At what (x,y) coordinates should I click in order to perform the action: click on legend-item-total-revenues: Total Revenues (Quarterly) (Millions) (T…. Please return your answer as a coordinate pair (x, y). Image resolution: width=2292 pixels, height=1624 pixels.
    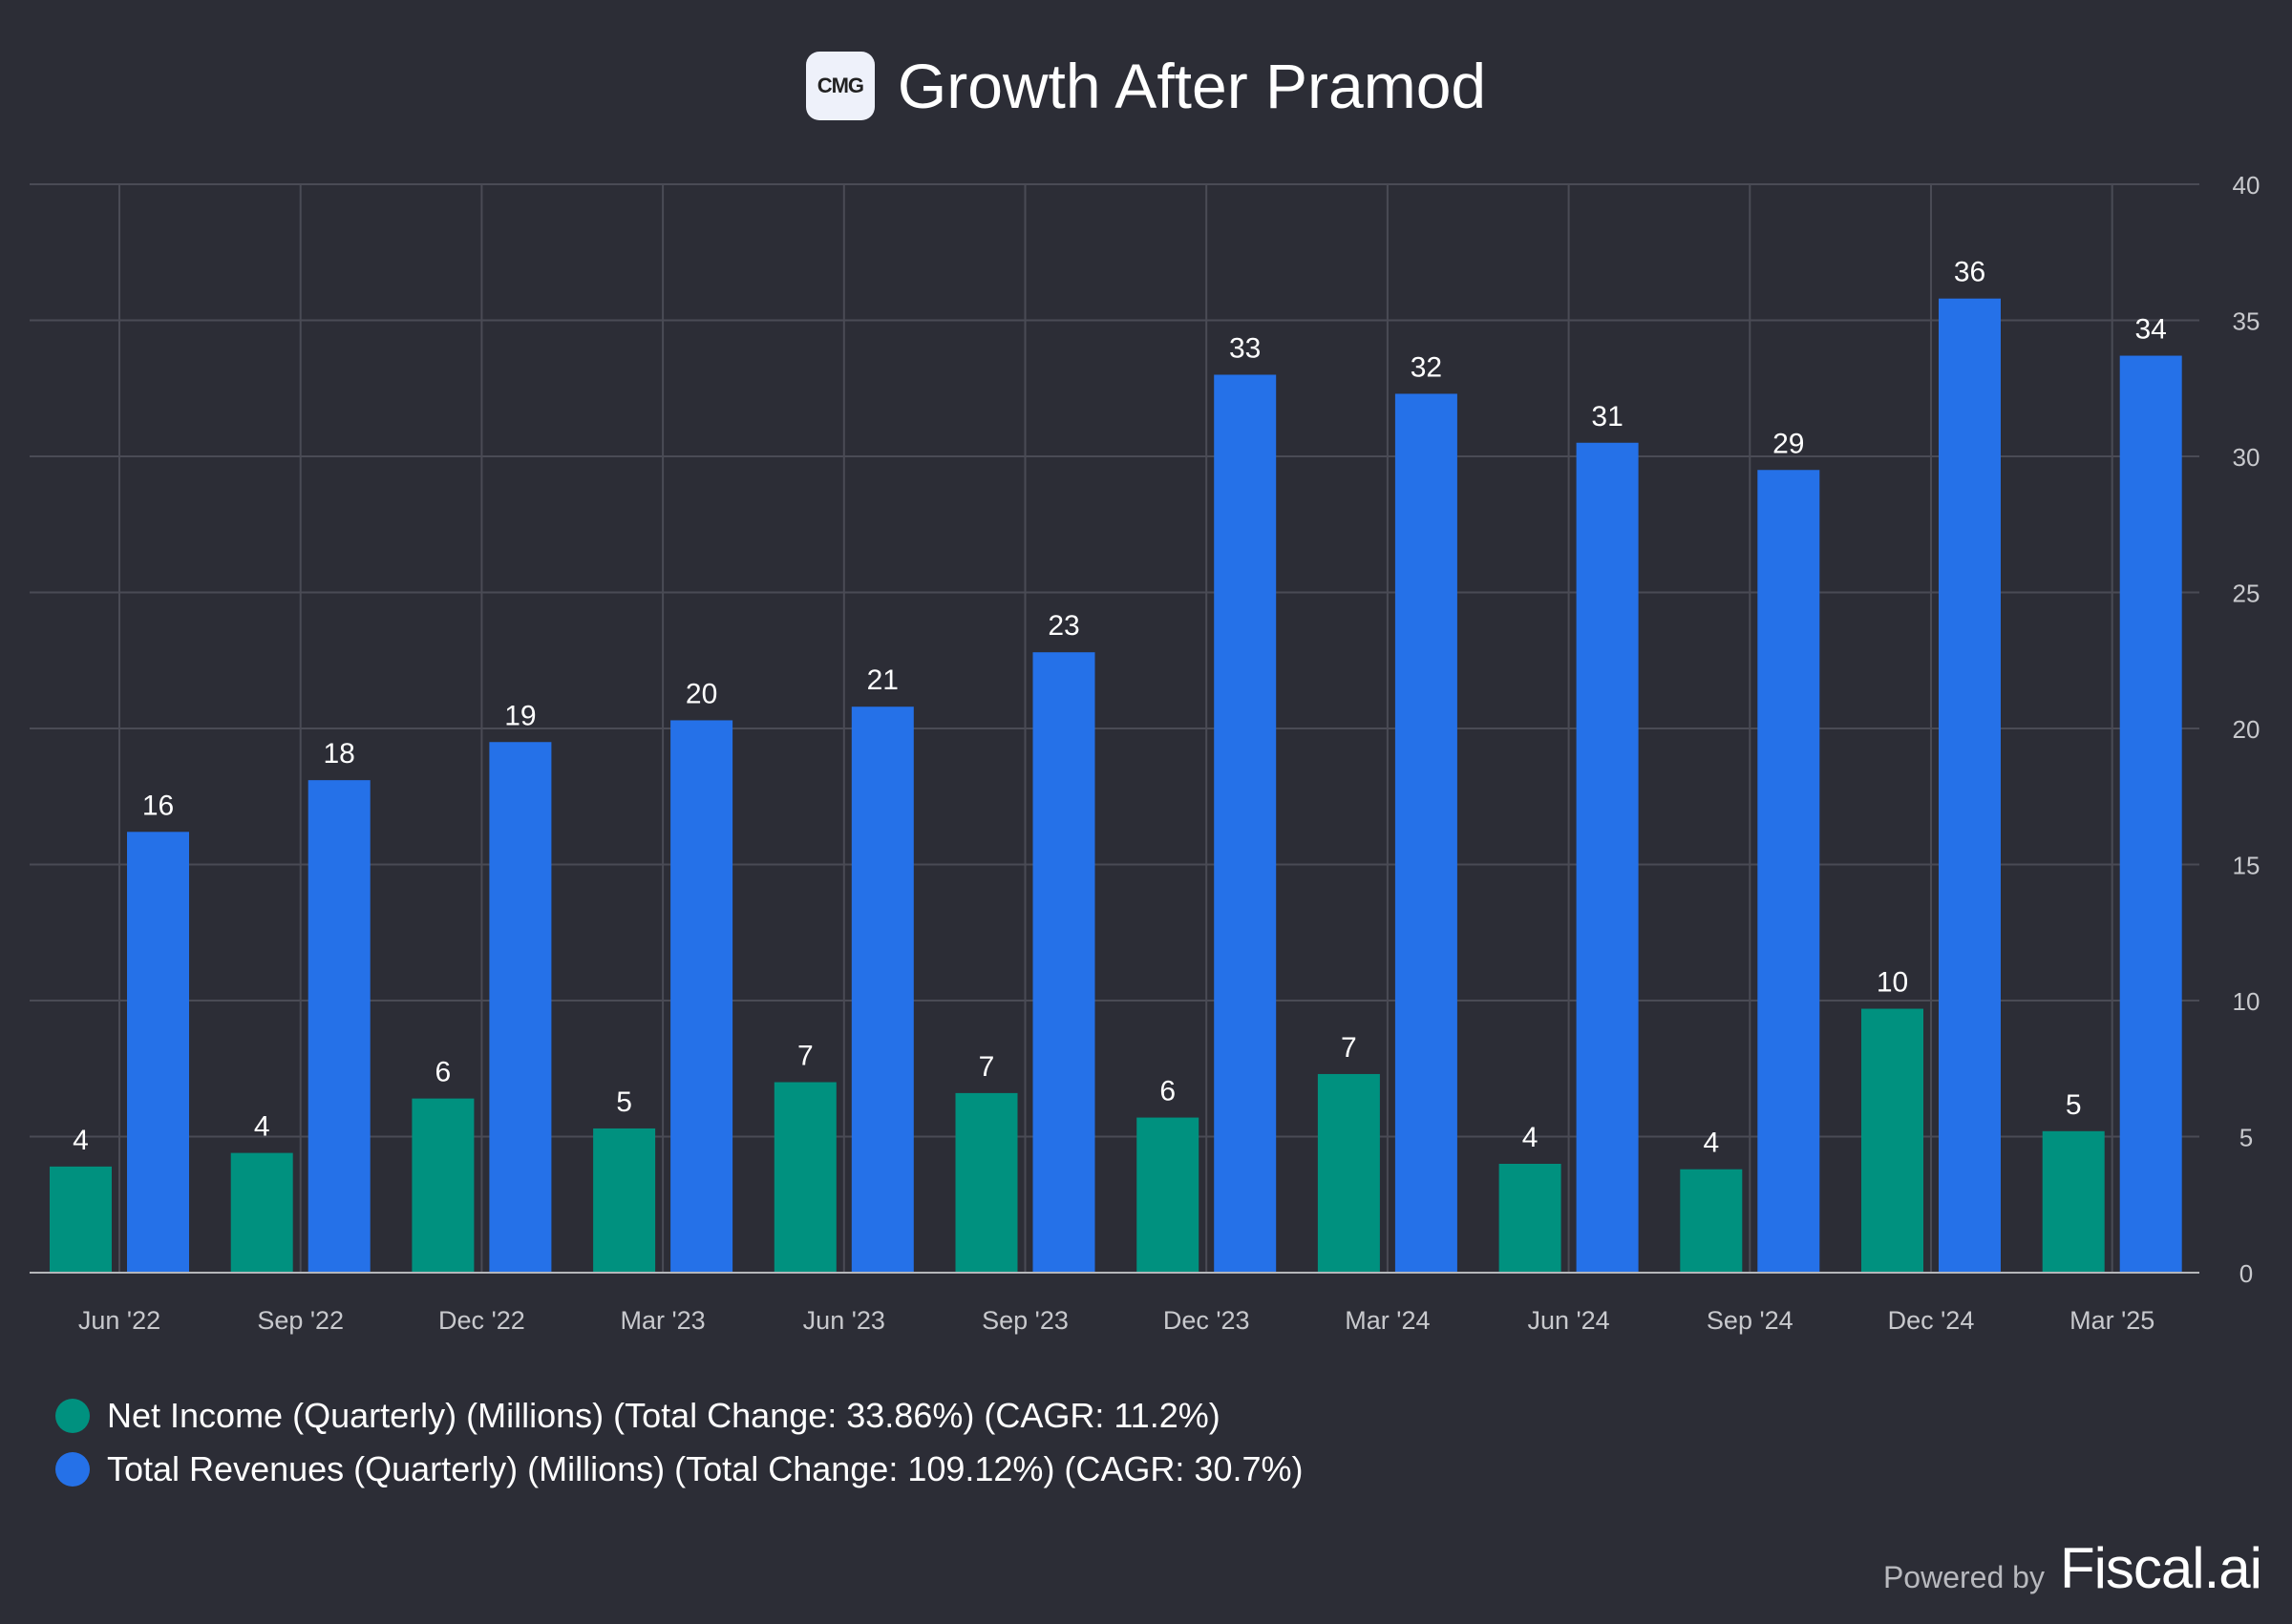
    Looking at the image, I should click on (679, 1469).